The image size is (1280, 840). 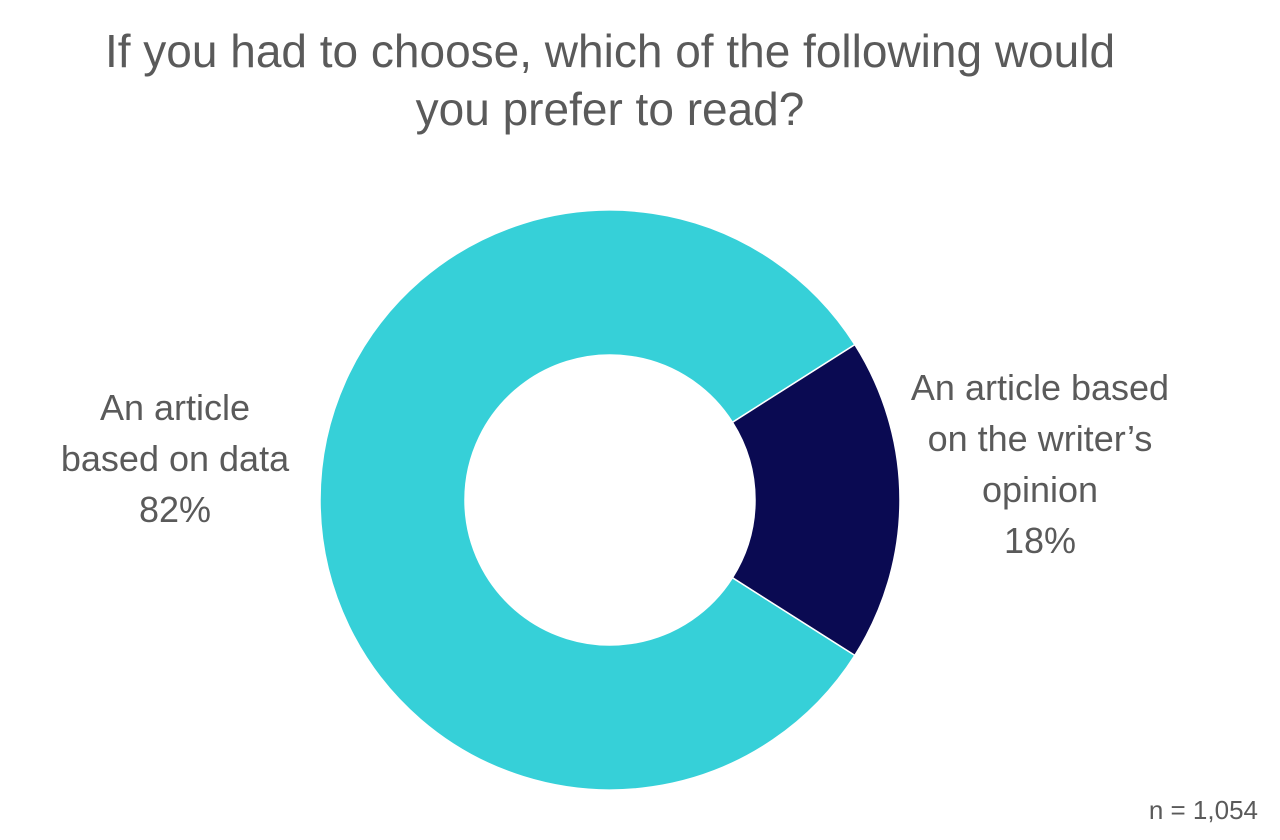 What do you see at coordinates (1040, 438) in the screenshot?
I see `category-label: An article based on the writer’s opinion` at bounding box center [1040, 438].